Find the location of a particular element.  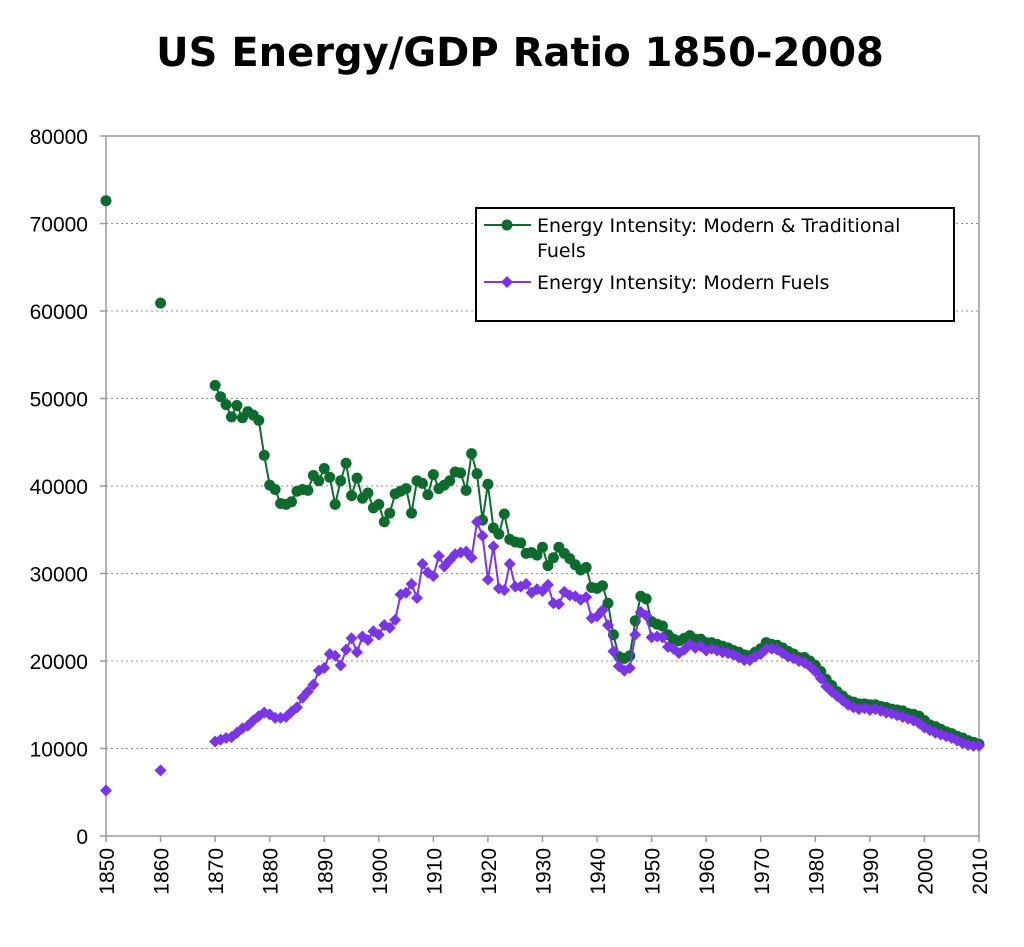

y-tick-label: 0 is located at coordinates (82, 837).